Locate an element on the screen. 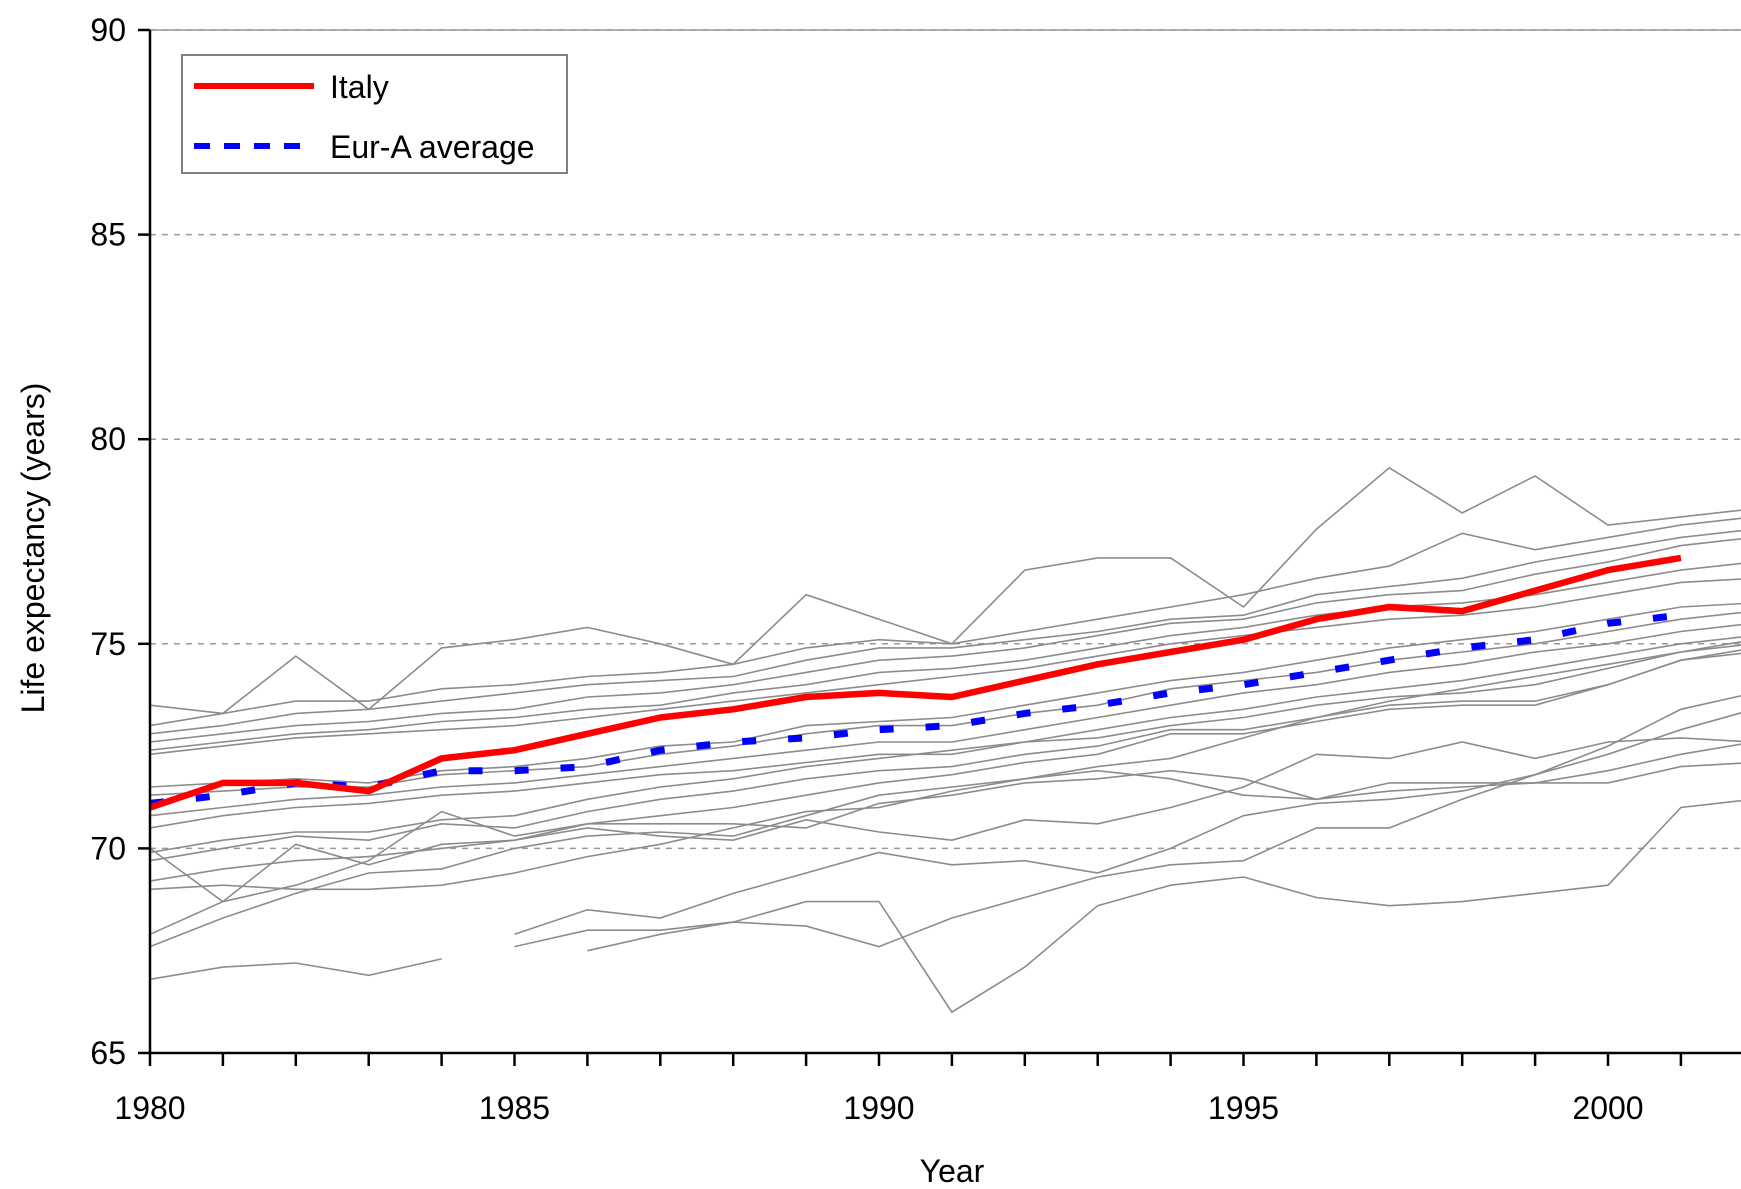 Image resolution: width=1741 pixels, height=1189 pixels. y-tick-label-80: 80 is located at coordinates (108, 439).